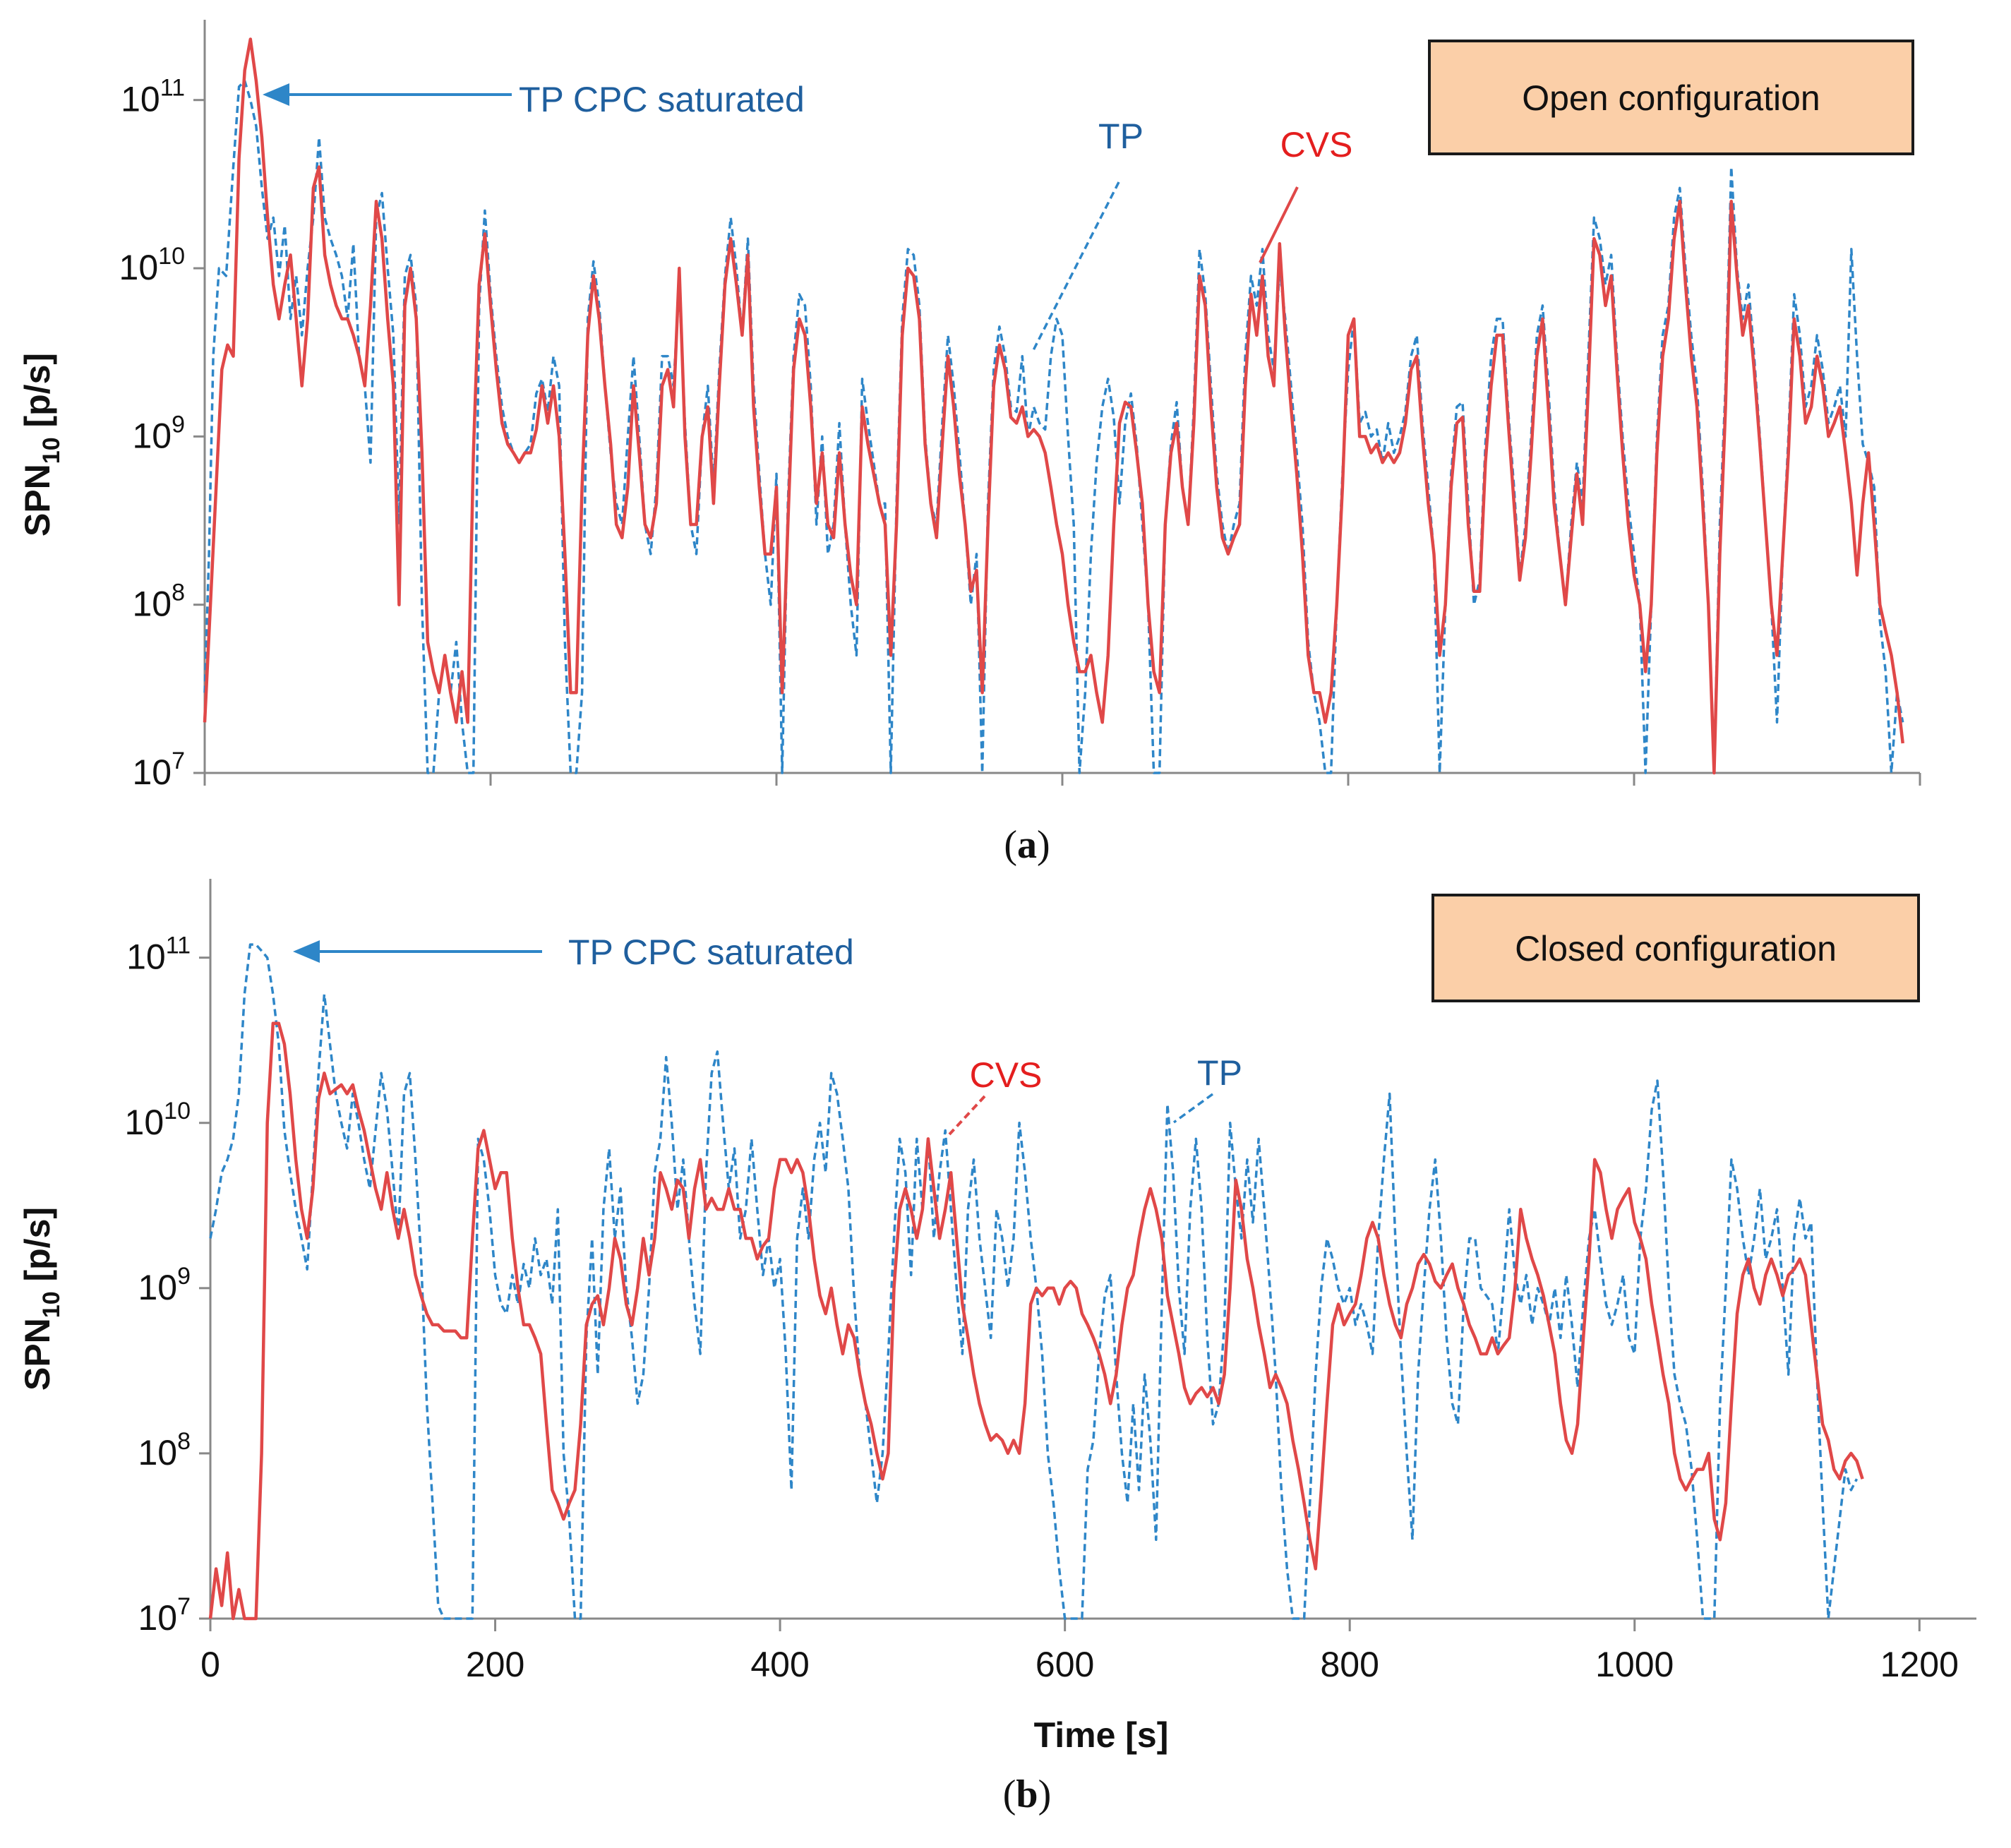 This screenshot has width=2011, height=1848. I want to click on config-label: Closed configuration, so click(1676, 949).